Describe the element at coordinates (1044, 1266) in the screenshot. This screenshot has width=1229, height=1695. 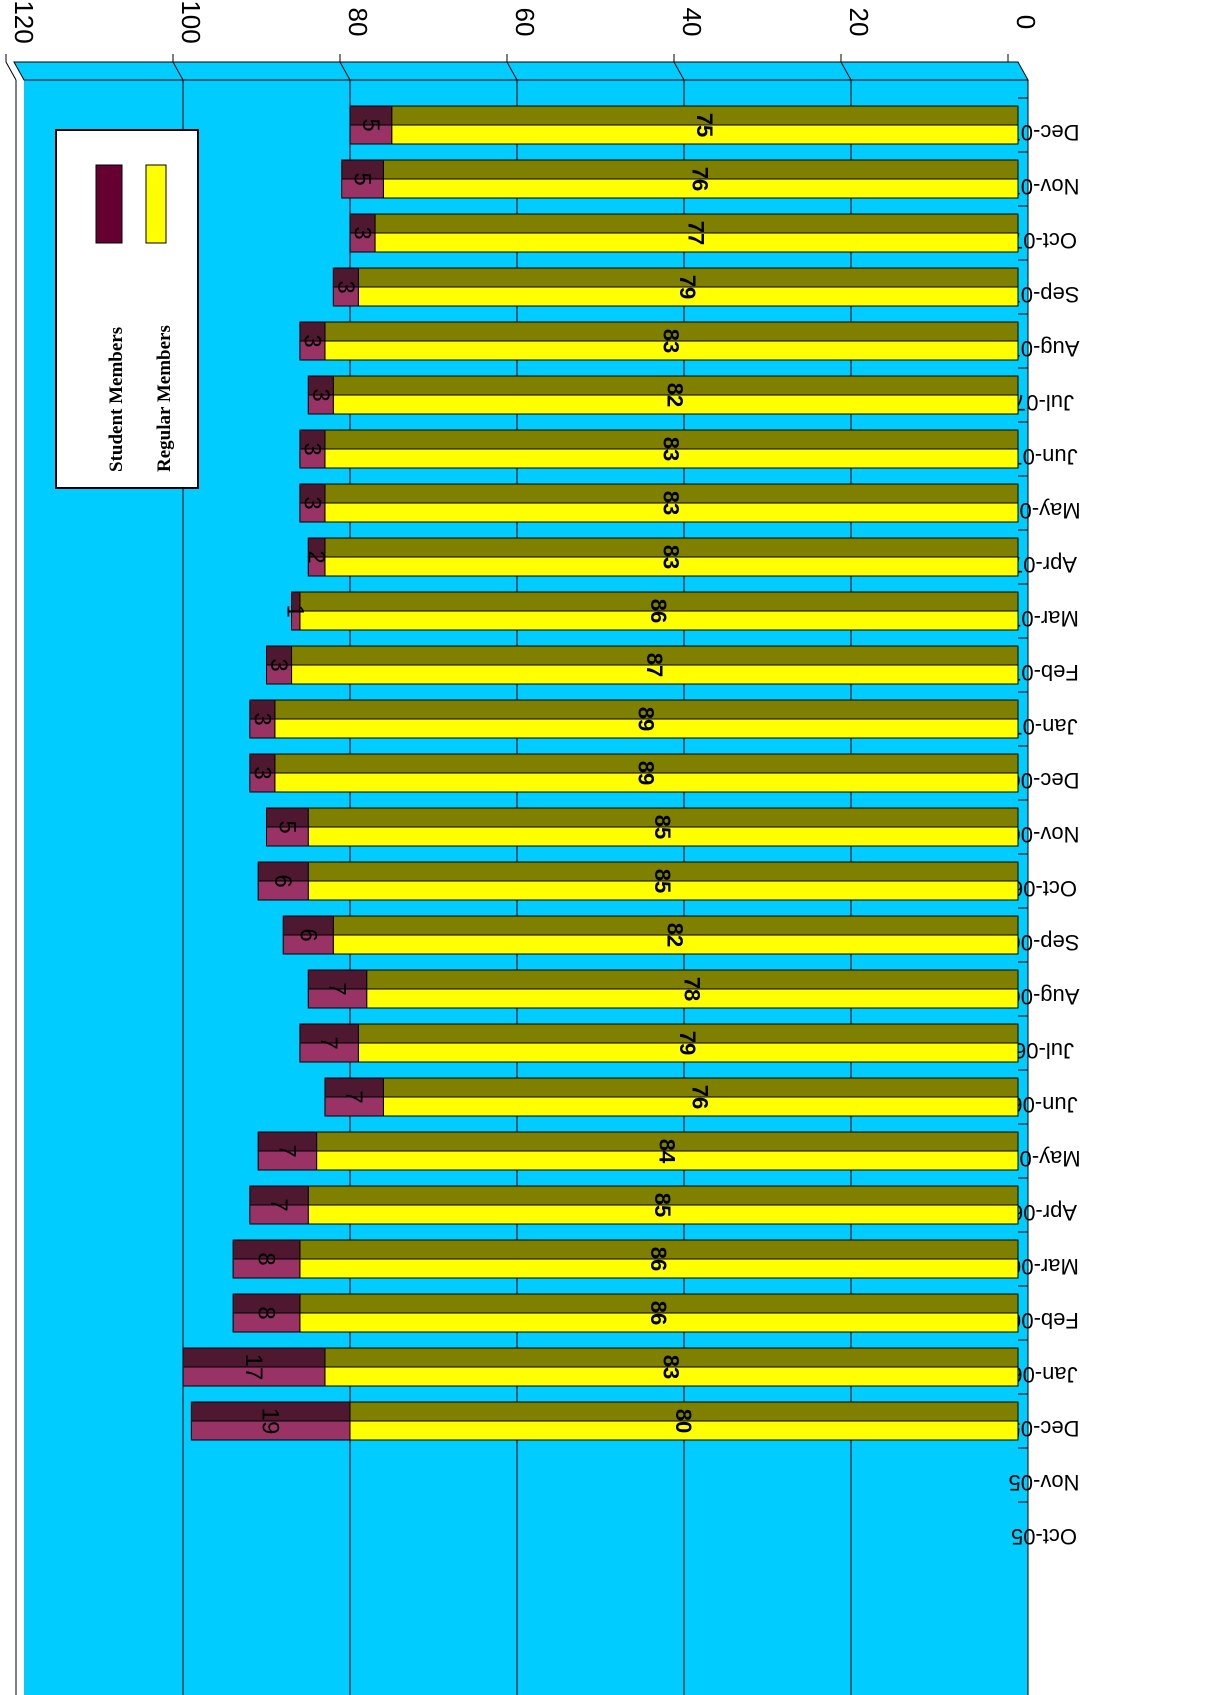
I see `category-label: Mar-06` at that location.